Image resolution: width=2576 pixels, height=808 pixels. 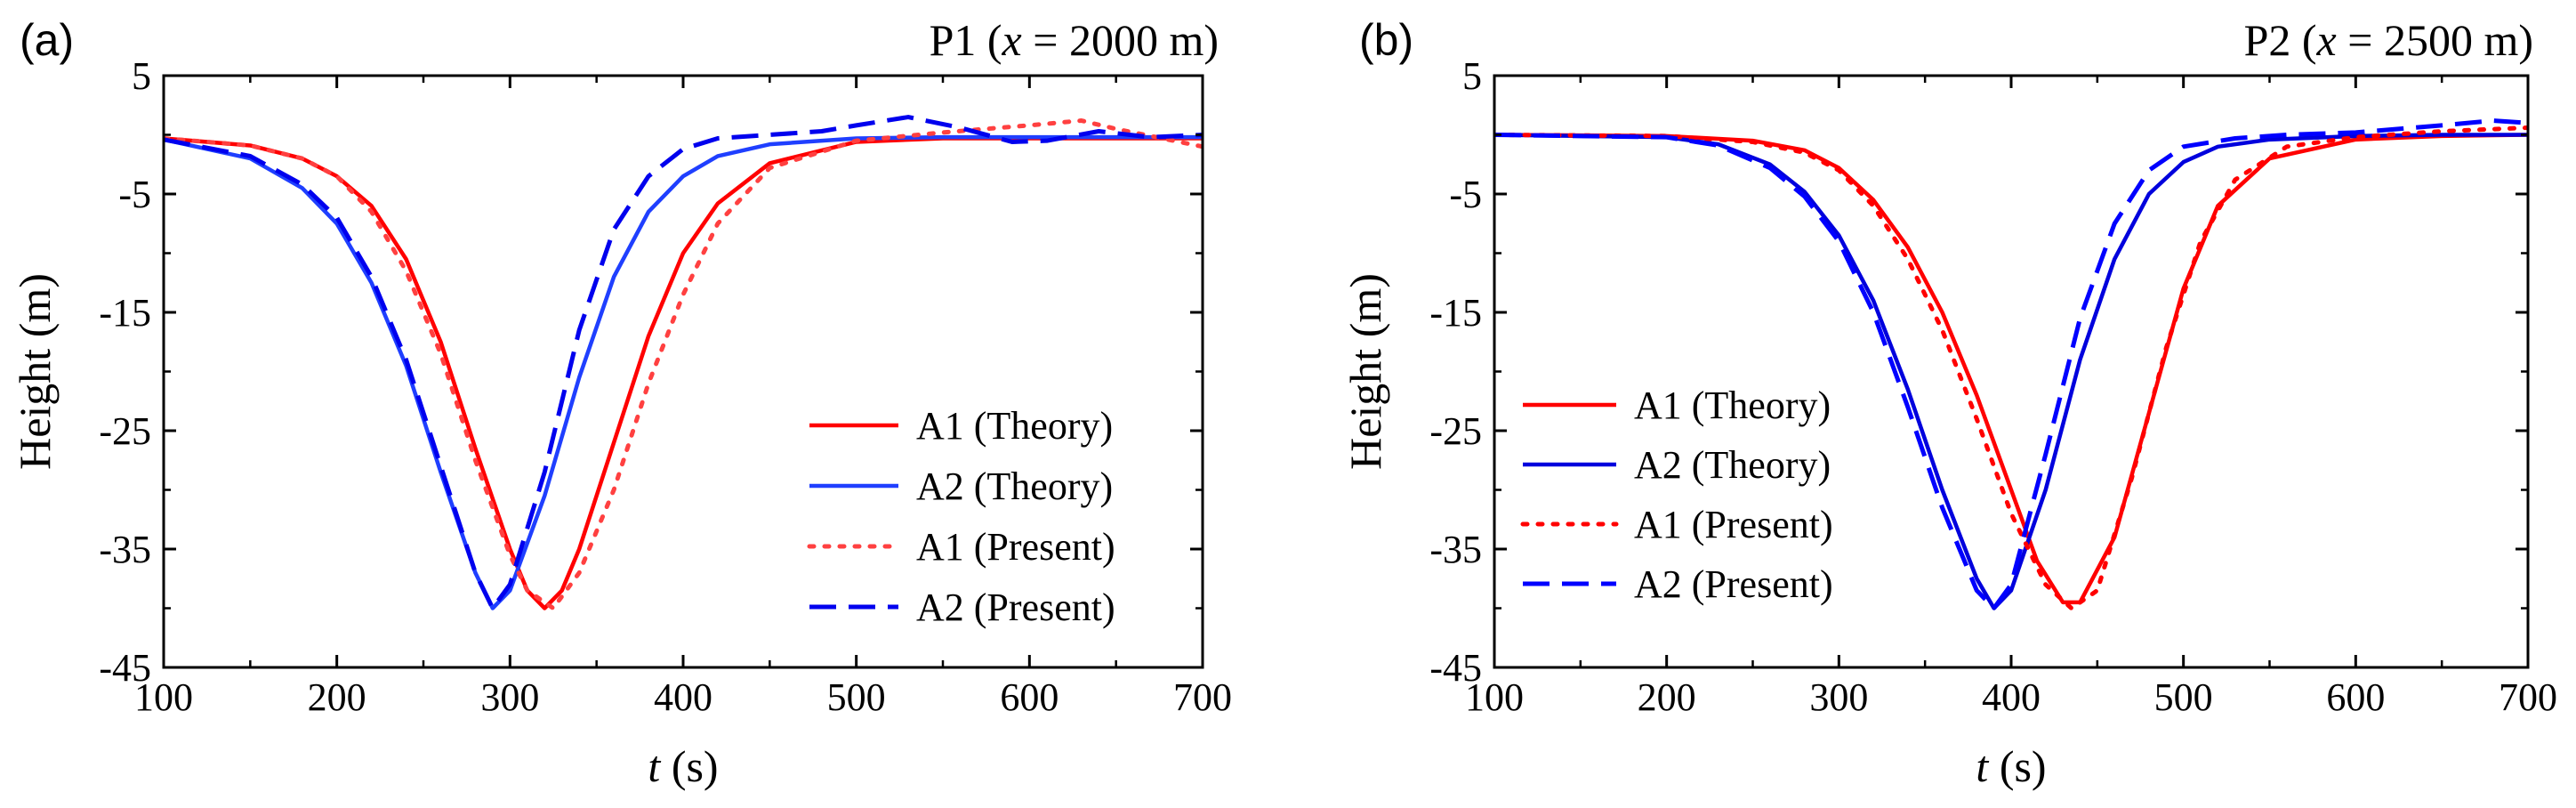 What do you see at coordinates (47, 40) in the screenshot?
I see `panel-label: (a)` at bounding box center [47, 40].